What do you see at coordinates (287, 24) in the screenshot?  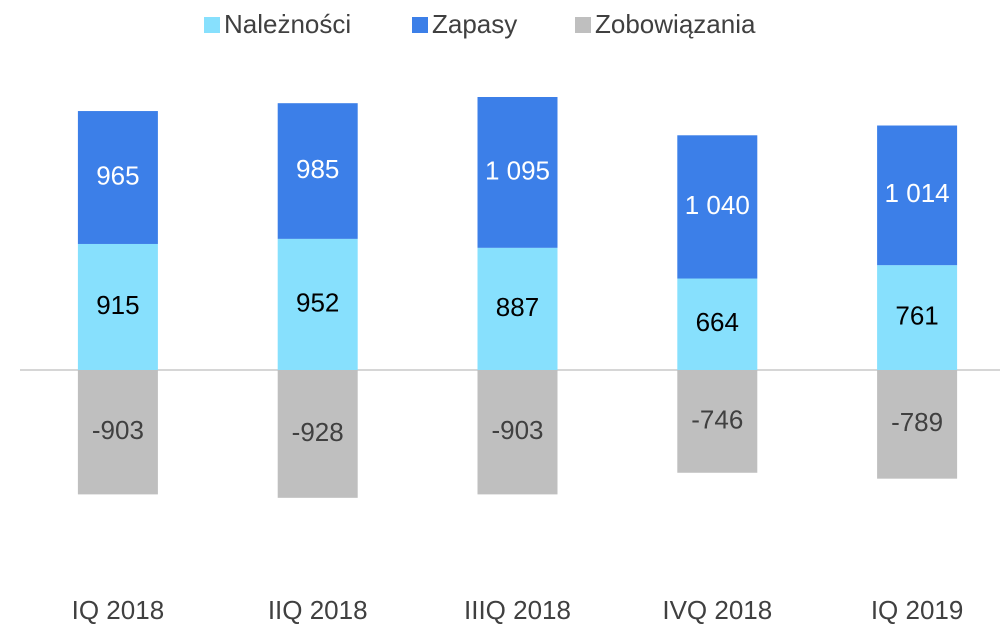 I see `legend-label: Należności` at bounding box center [287, 24].